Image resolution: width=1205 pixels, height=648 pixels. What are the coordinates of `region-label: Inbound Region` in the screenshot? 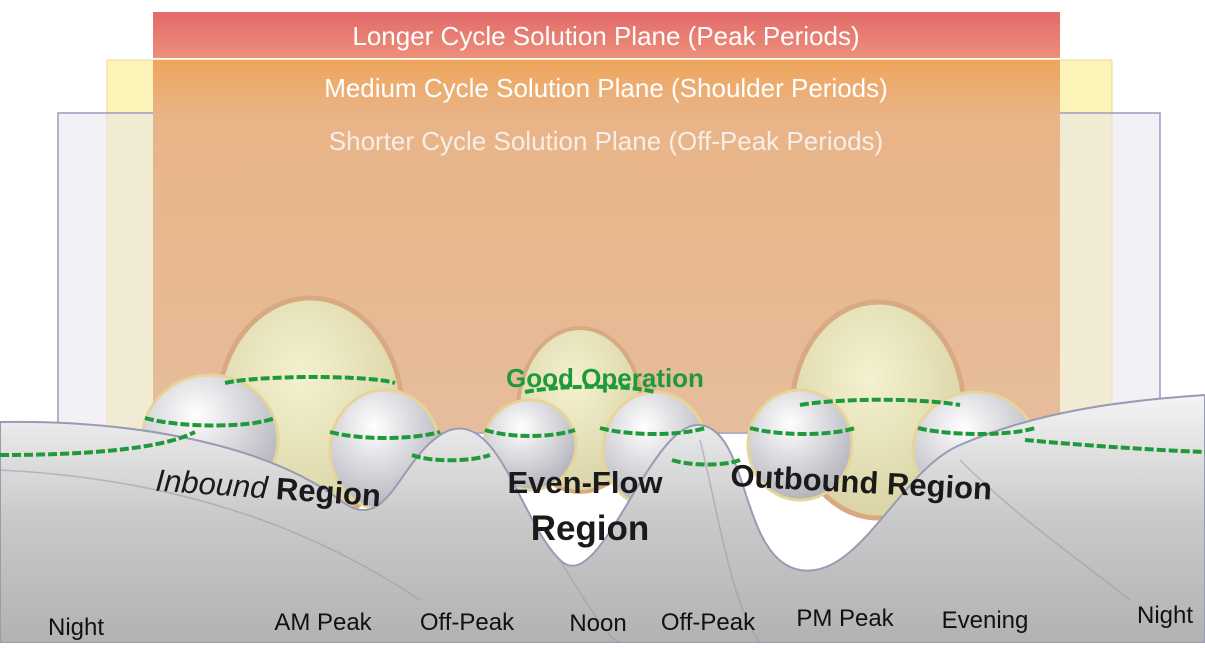 It's located at (268, 488).